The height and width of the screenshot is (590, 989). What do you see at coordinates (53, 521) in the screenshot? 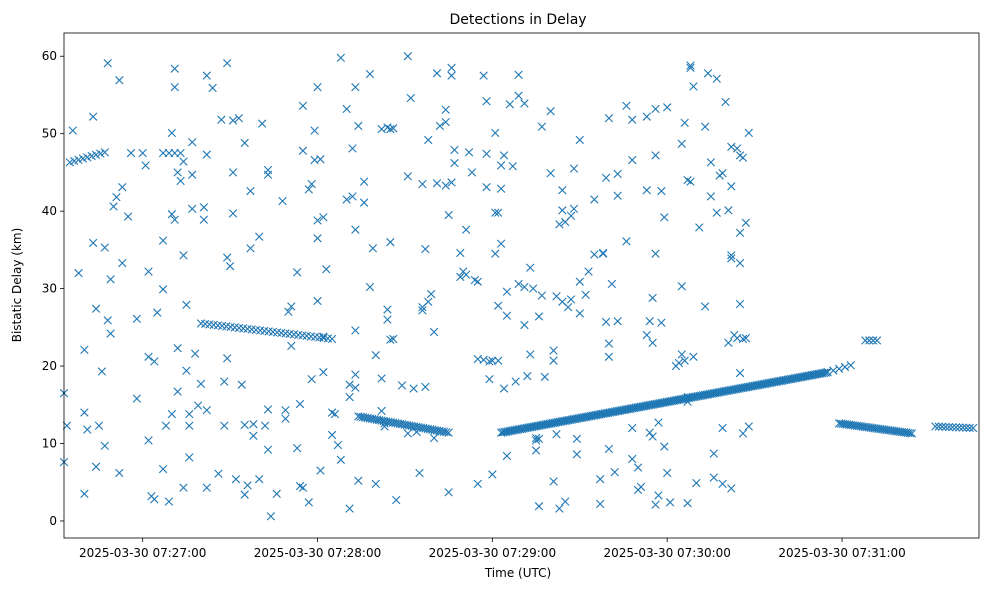
I see `y-tick-label: 0` at bounding box center [53, 521].